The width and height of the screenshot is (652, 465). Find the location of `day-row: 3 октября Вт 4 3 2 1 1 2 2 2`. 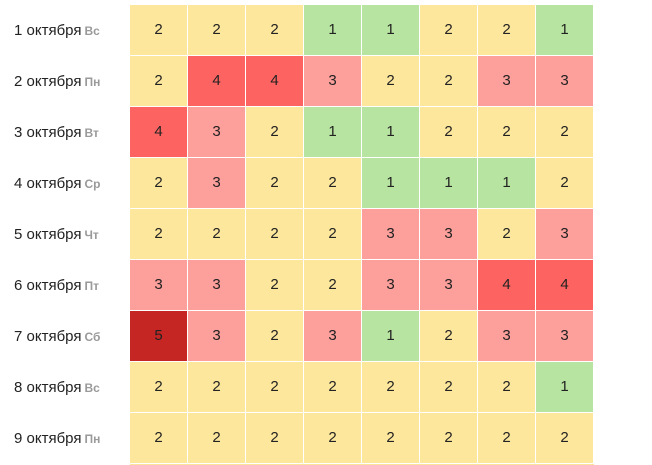

day-row: 3 октября Вт 4 3 2 1 1 2 2 2 is located at coordinates (326, 132).